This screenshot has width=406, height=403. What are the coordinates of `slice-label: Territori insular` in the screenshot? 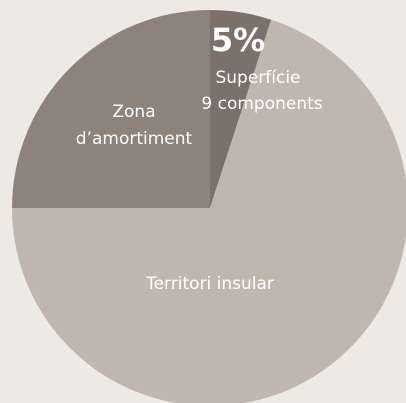 It's located at (209, 284).